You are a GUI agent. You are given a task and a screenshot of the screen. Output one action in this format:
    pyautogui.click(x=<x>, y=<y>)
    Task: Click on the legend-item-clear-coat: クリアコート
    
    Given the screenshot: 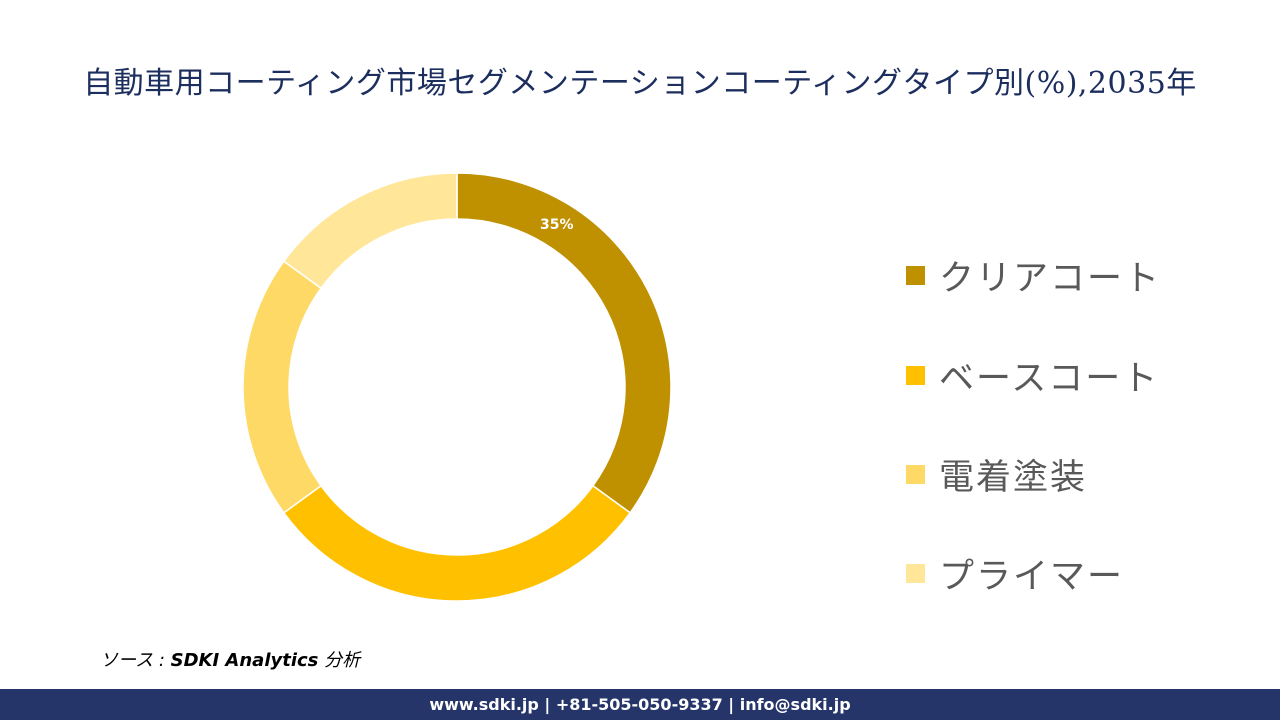 What is the action you would take?
    pyautogui.click(x=1033, y=275)
    